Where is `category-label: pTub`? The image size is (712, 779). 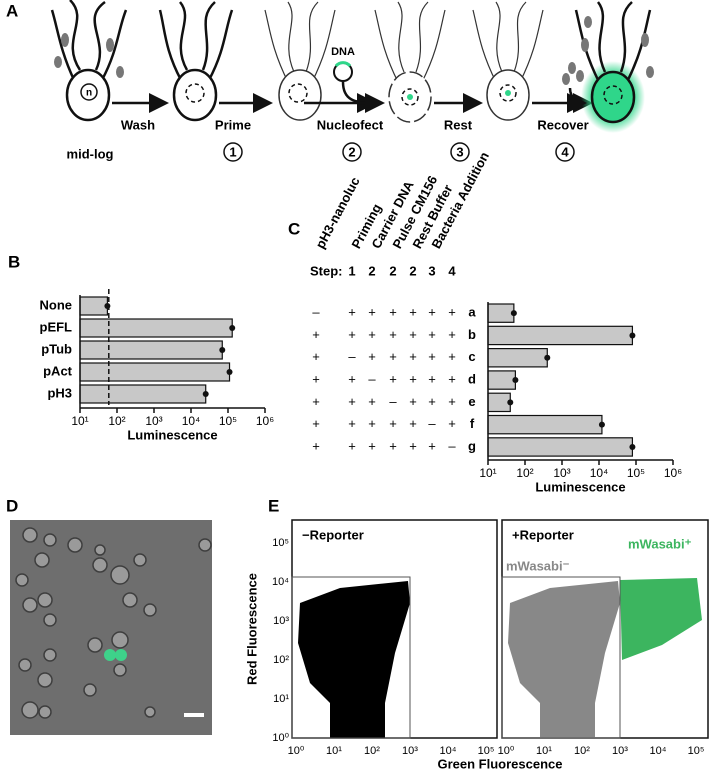
category-label: pTub is located at coordinates (56, 348).